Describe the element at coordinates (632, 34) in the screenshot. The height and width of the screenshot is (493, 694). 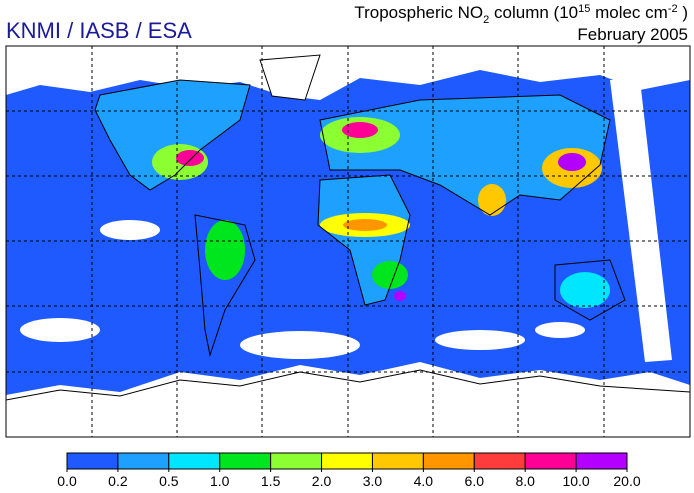
I see `map-date: February 2005` at that location.